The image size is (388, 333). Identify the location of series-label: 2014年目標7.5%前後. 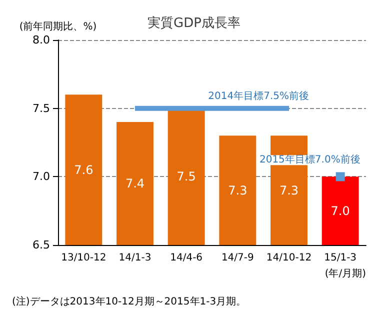
(258, 96).